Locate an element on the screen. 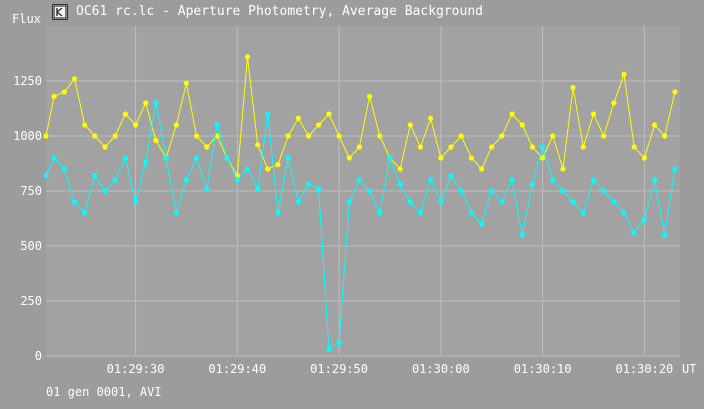 The image size is (704, 409). y-axis-label: Flux is located at coordinates (26, 19).